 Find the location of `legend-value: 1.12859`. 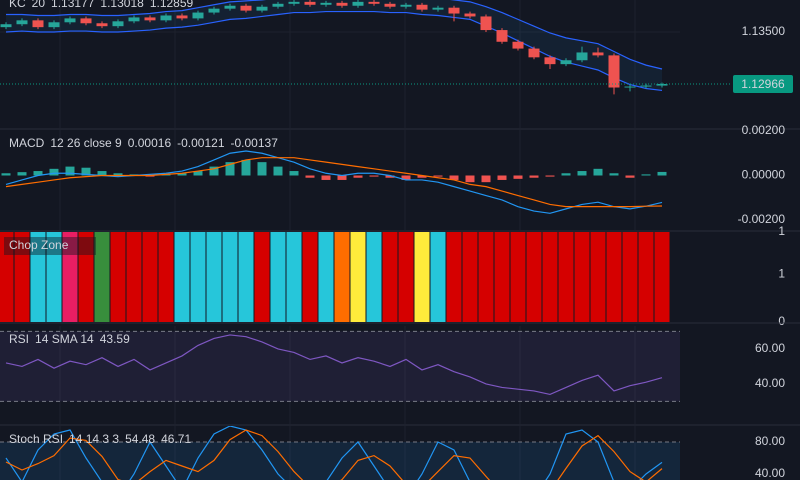

legend-value: 1.12859 is located at coordinates (172, 5).